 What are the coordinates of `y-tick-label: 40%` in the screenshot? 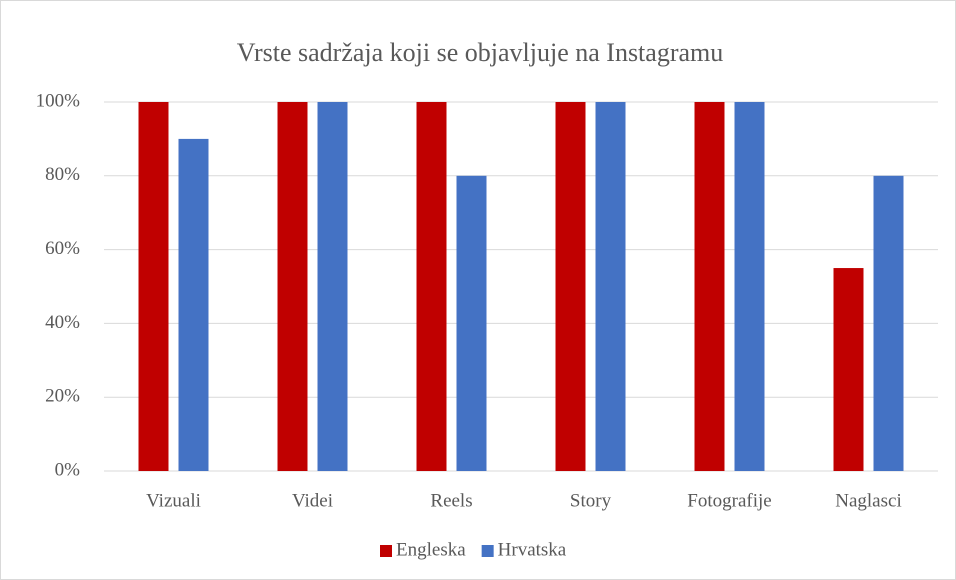 It's located at (62, 322).